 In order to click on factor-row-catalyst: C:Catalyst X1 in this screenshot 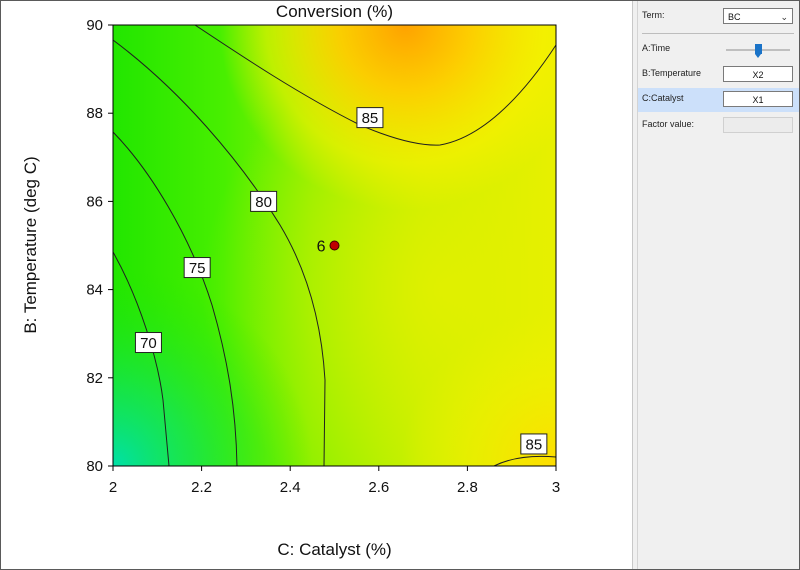, I will do `click(718, 100)`.